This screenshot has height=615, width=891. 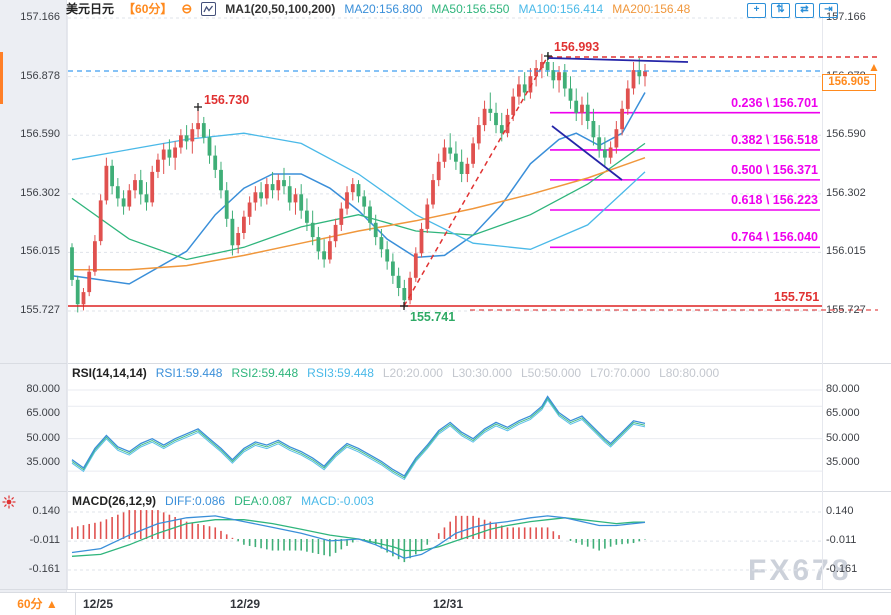 I want to click on date-axis-label: 12/25, so click(x=98, y=604).